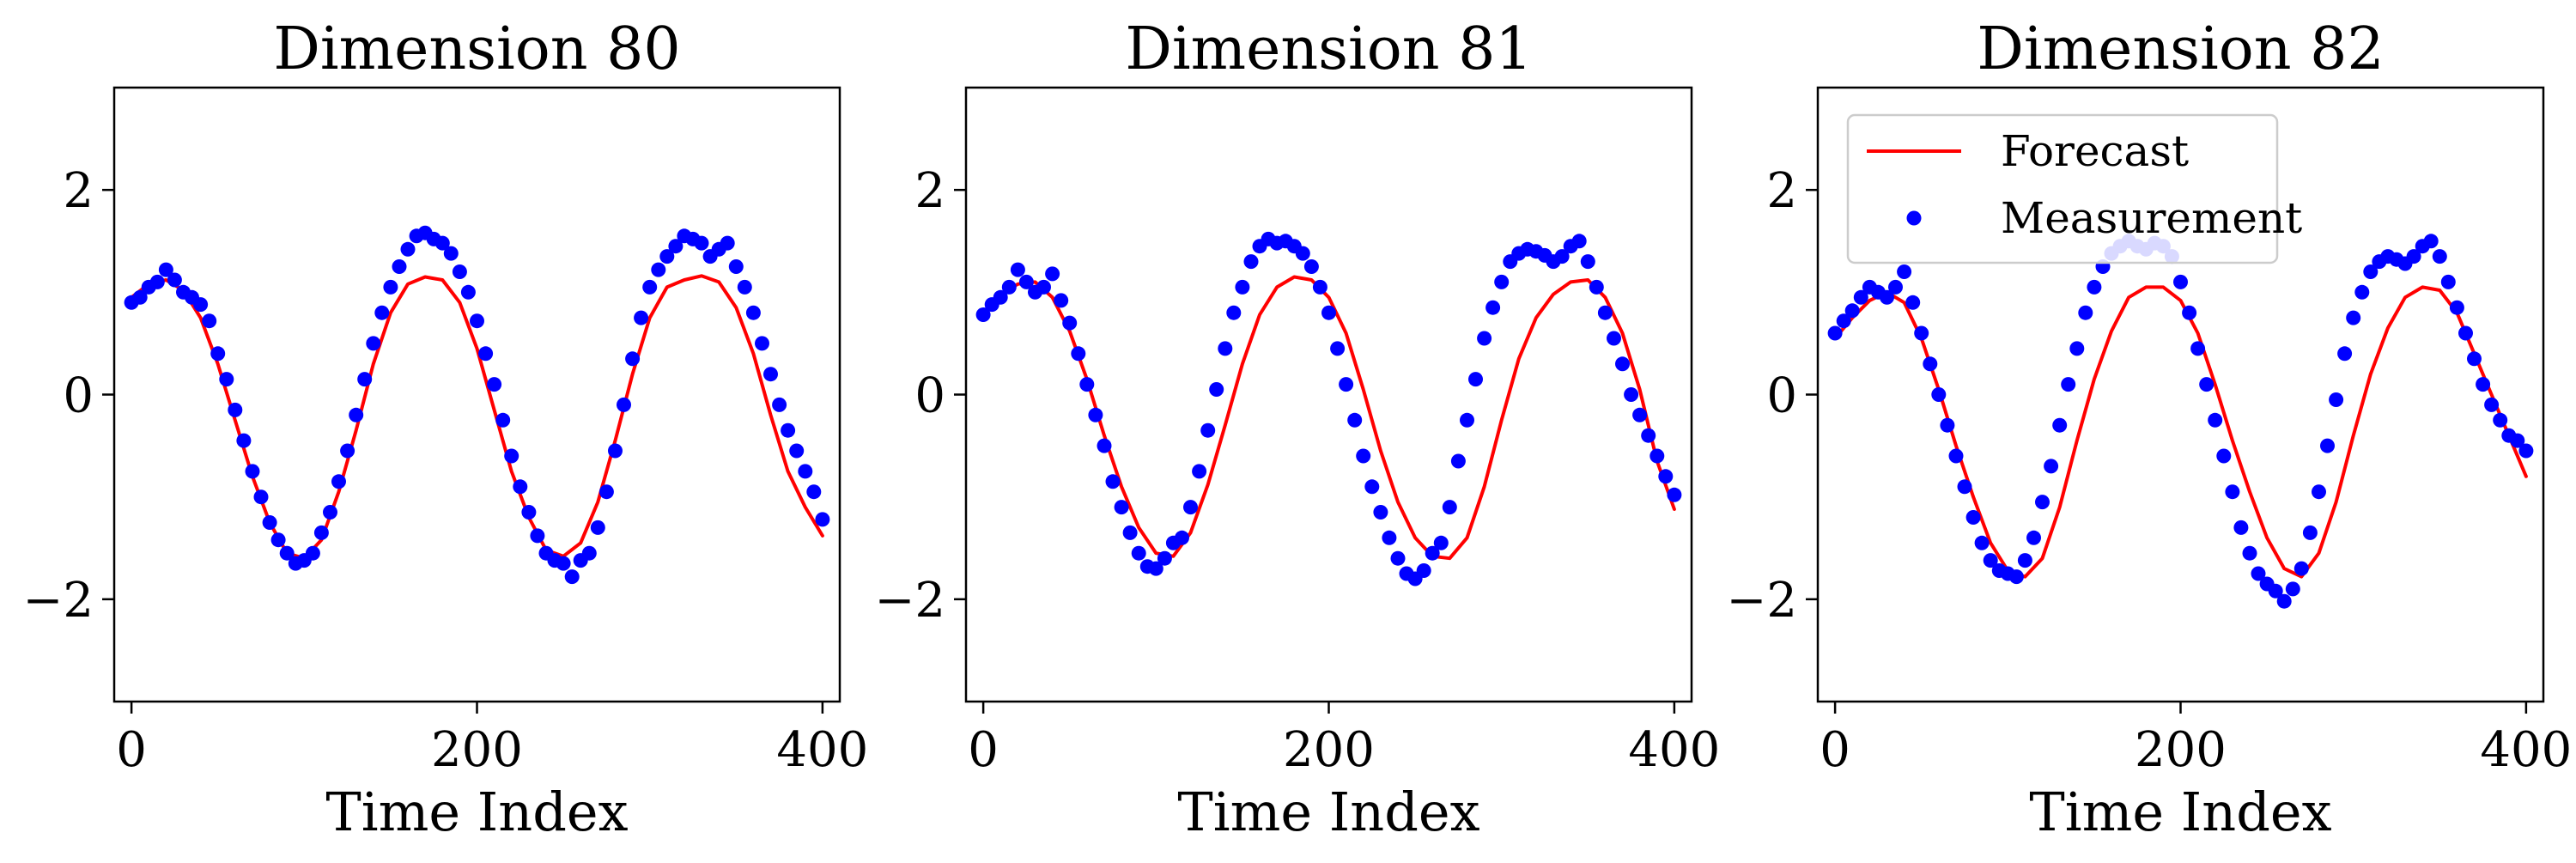 This screenshot has width=2576, height=863. Describe the element at coordinates (2180, 432) in the screenshot. I see `forecast-line` at that location.